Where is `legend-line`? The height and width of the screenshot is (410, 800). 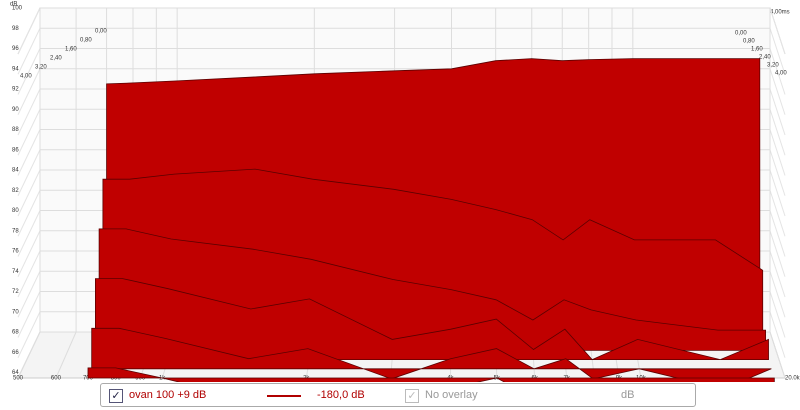
legend-line is located at coordinates (284, 396).